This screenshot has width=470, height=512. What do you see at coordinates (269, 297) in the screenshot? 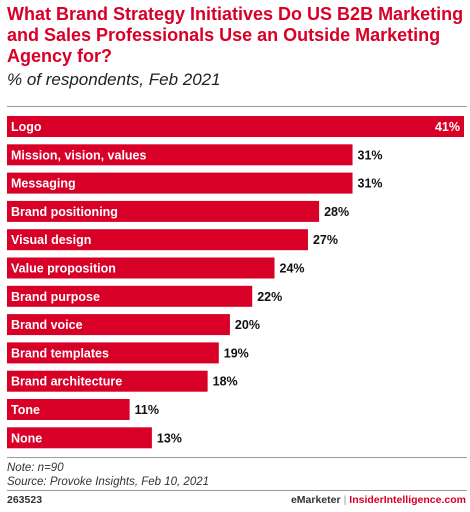
I see `value-label: 22%` at bounding box center [269, 297].